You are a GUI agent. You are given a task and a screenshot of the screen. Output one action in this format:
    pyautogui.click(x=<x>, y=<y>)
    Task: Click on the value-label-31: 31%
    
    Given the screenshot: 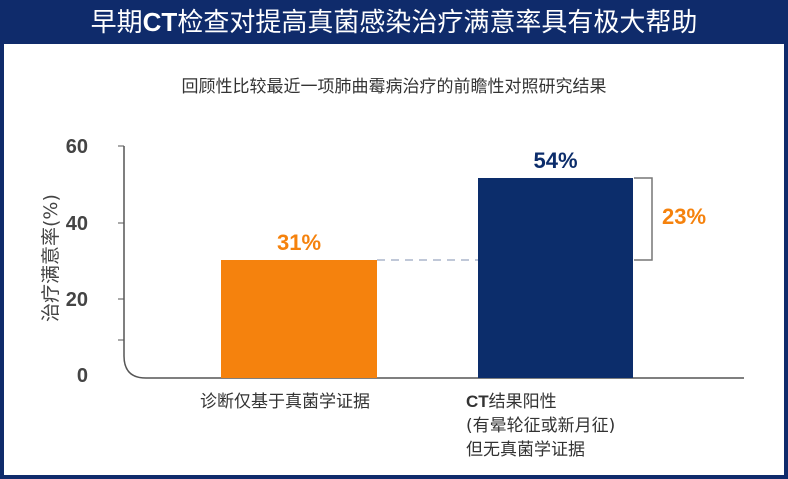 What is the action you would take?
    pyautogui.click(x=299, y=242)
    